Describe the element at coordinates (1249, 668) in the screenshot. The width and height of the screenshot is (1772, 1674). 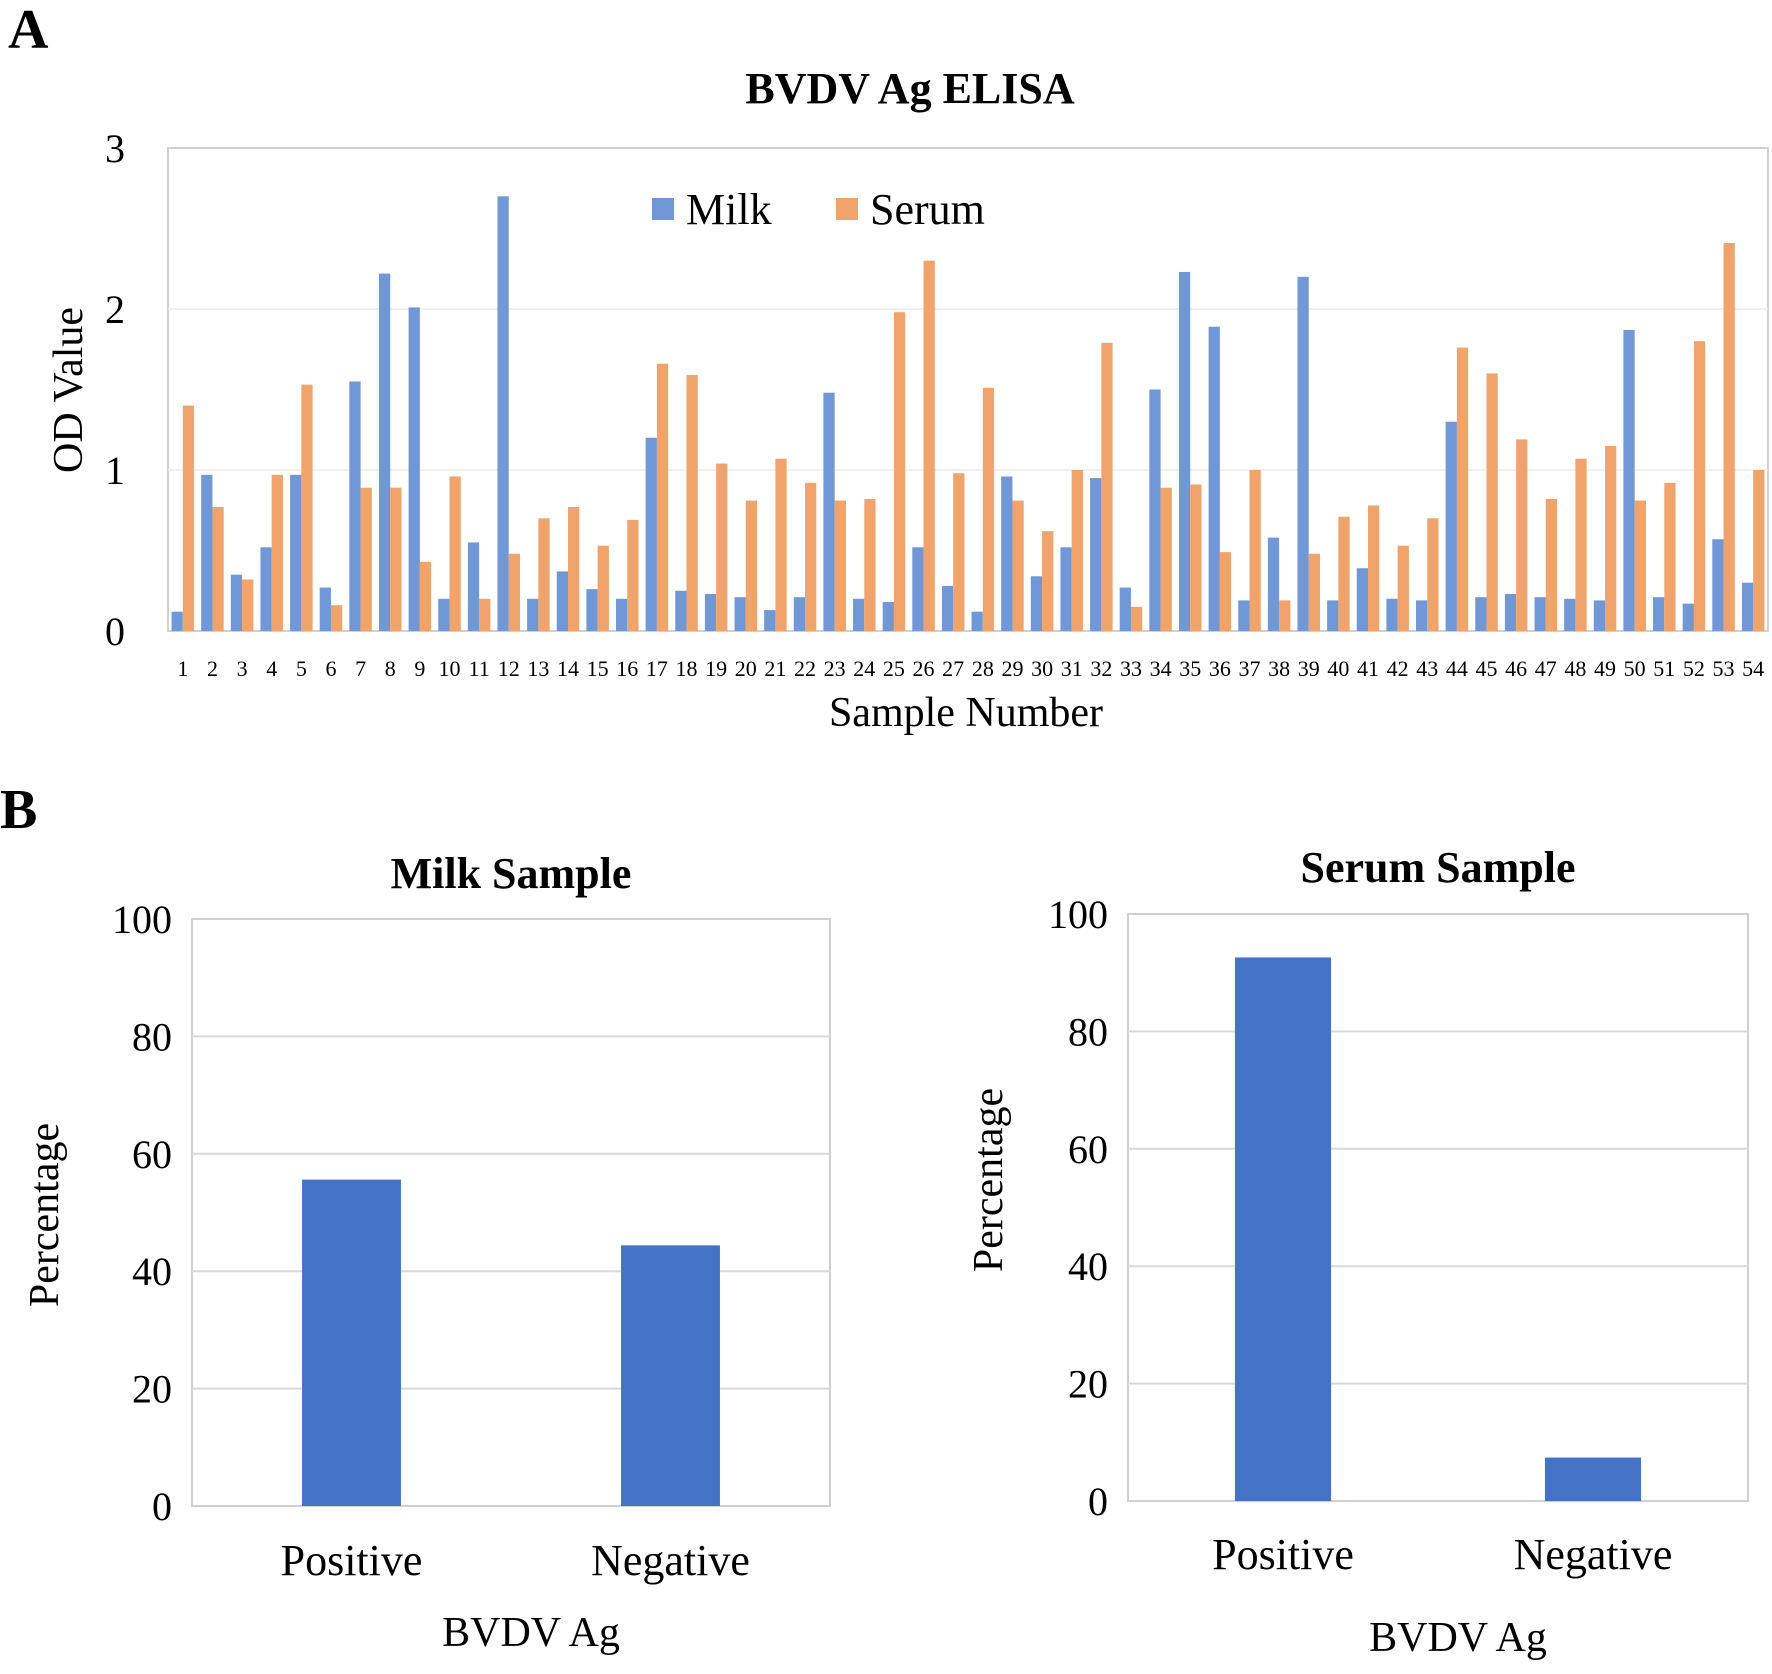
I see `x-tick-label: 37` at that location.